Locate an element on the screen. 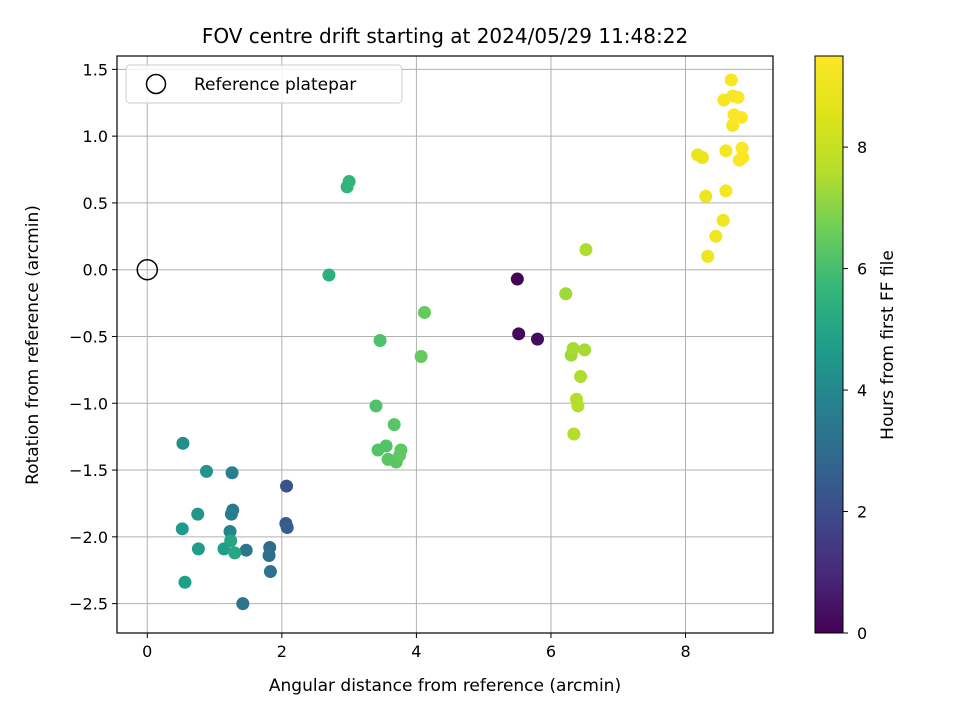 This screenshot has height=720, width=960. colorbar-tick-label: 4 is located at coordinates (862, 390).